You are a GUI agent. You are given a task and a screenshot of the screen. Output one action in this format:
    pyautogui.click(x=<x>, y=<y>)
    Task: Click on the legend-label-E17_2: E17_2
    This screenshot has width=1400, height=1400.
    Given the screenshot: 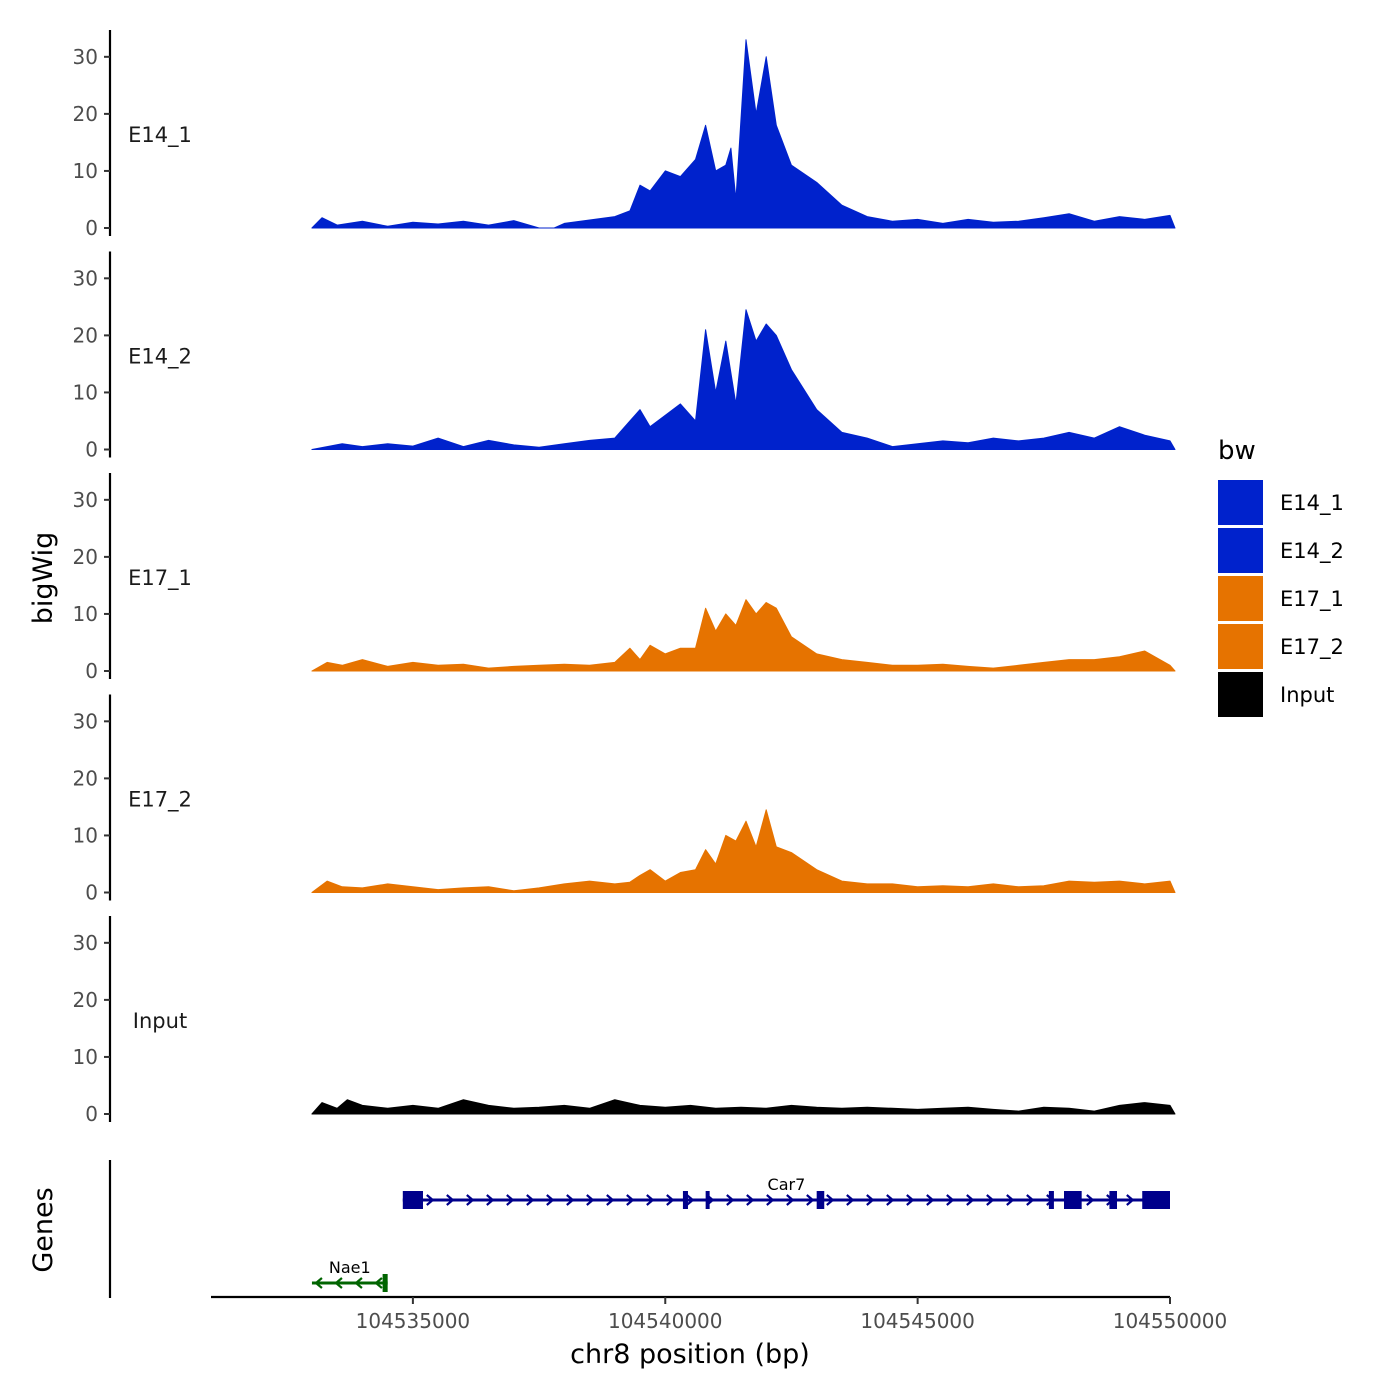 What is the action you would take?
    pyautogui.click(x=1312, y=647)
    